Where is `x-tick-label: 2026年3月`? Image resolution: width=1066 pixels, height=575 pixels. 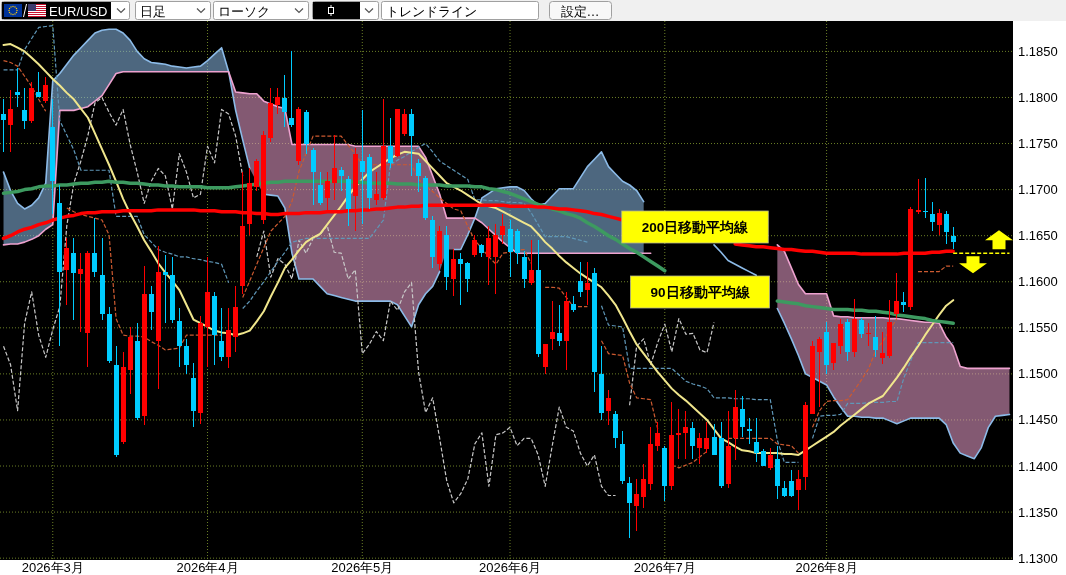 x-tick-label: 2026年3月 is located at coordinates (52, 567).